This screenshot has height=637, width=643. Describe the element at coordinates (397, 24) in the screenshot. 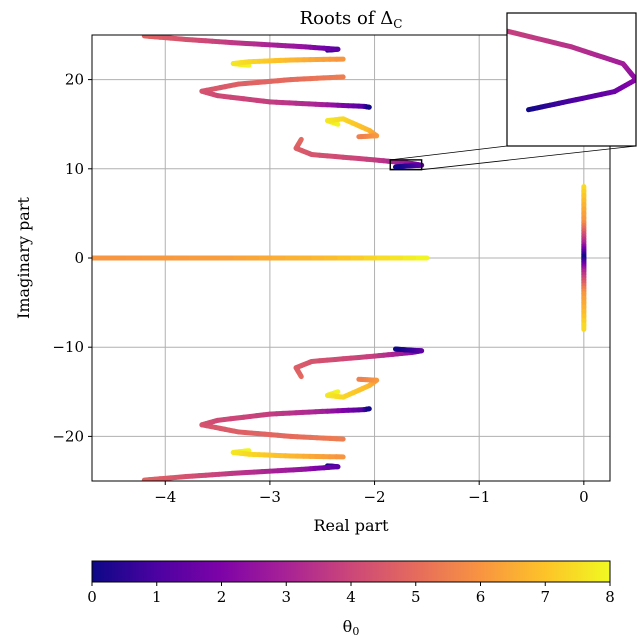

I see `title-subscript: C` at that location.